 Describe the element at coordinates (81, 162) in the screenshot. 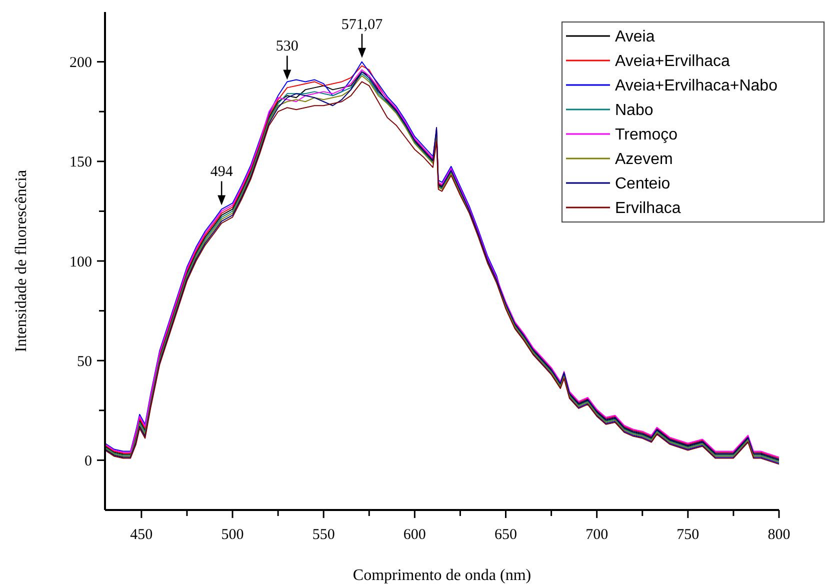

I see `y-tick-label: 150` at that location.